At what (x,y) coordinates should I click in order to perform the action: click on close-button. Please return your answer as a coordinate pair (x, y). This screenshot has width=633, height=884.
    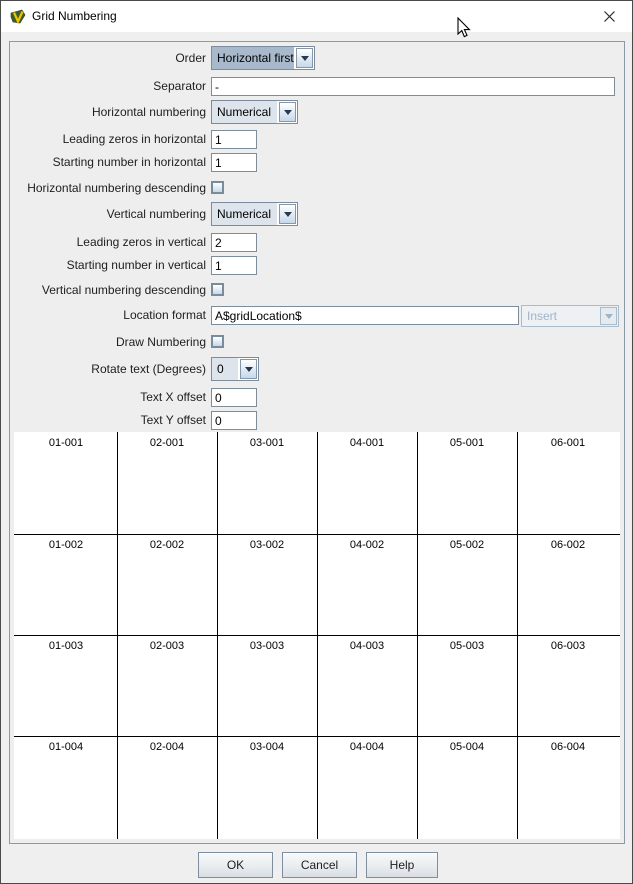
    Looking at the image, I should click on (609, 16).